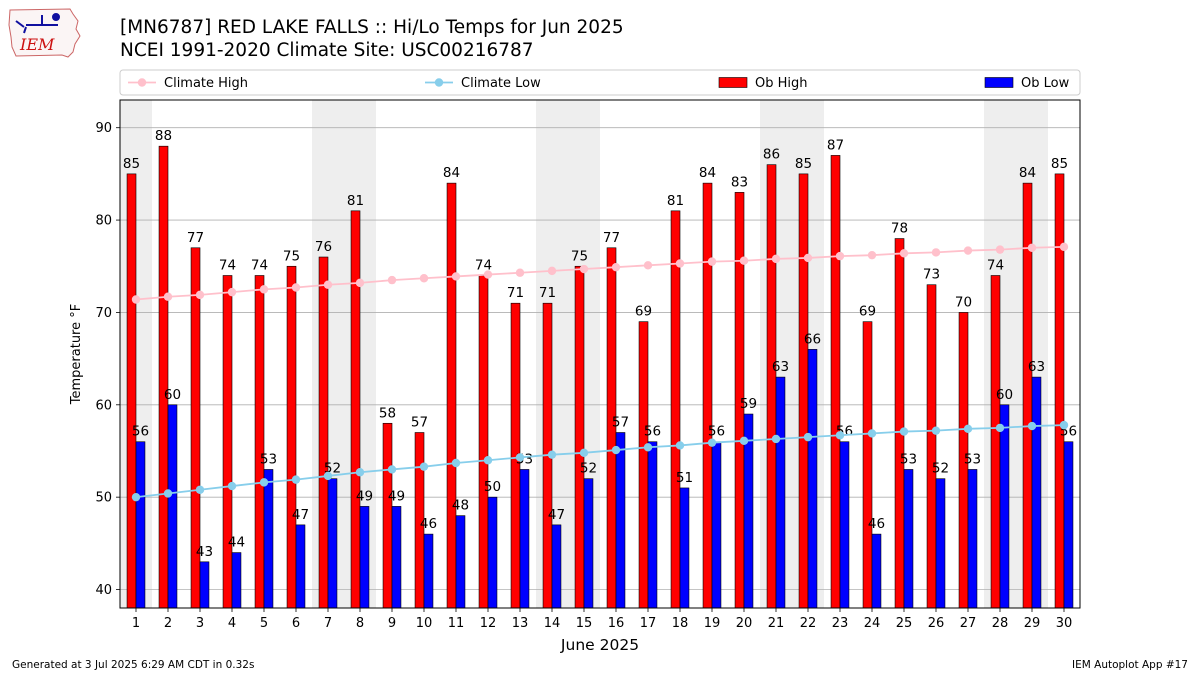 The image size is (1200, 675). Describe the element at coordinates (931, 275) in the screenshot. I see `ob-high-label: 73` at that location.